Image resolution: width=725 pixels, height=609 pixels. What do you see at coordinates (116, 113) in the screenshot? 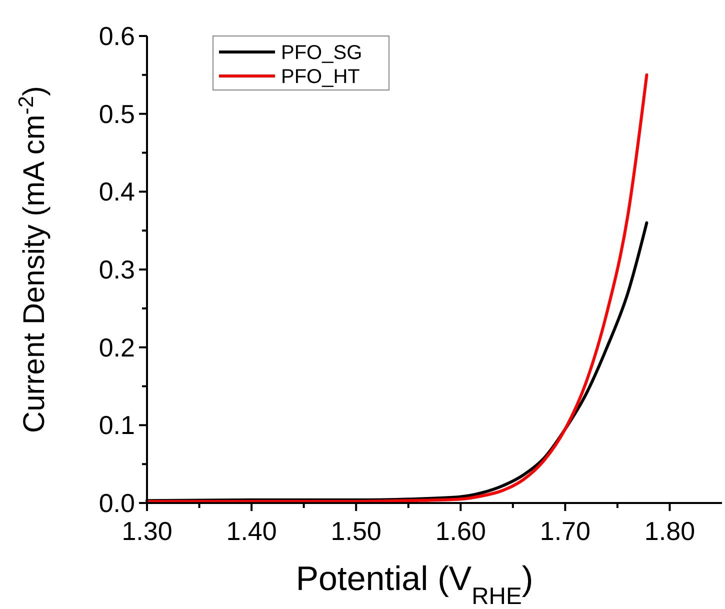
I see `y-tick-label: 0.5` at bounding box center [116, 113].